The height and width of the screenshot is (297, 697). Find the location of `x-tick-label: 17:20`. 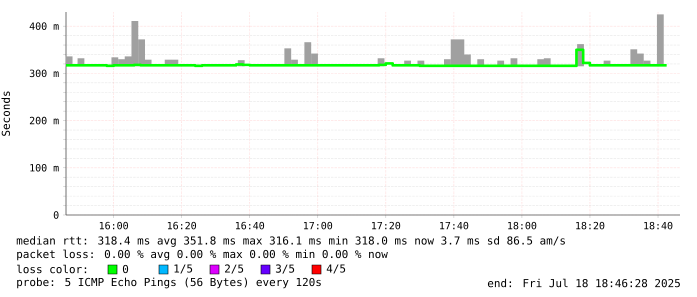

x-tick-label: 17:20 is located at coordinates (386, 226).